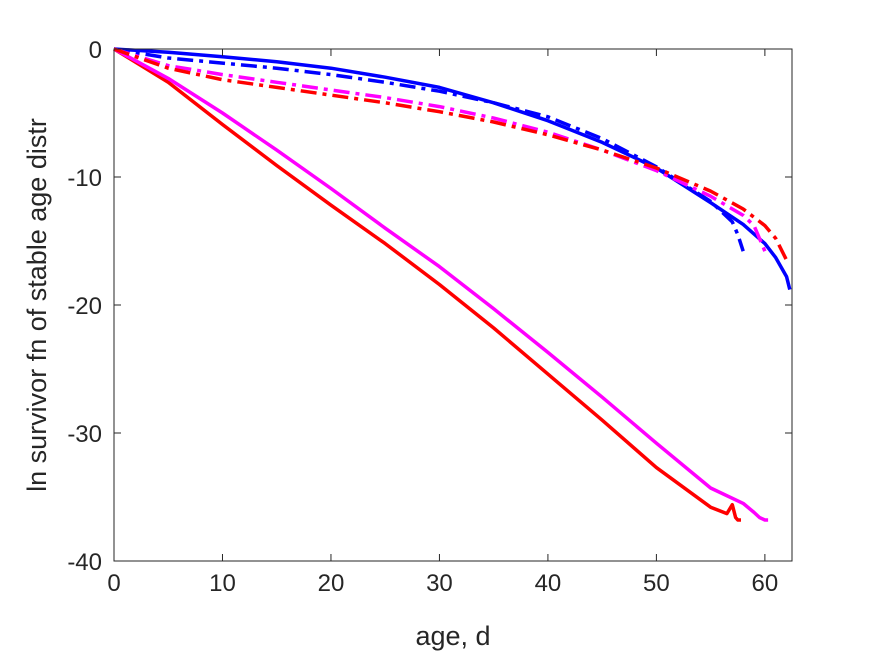  What do you see at coordinates (37, 305) in the screenshot?
I see `y-axis-title: ln survivor fn of stable age distr` at bounding box center [37, 305].